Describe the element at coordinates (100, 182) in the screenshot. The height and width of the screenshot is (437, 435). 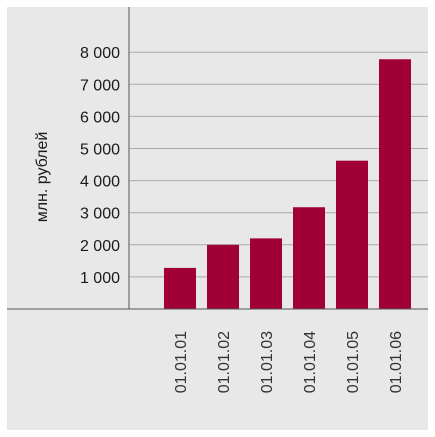
I see `y-tick-label: 4 000` at that location.